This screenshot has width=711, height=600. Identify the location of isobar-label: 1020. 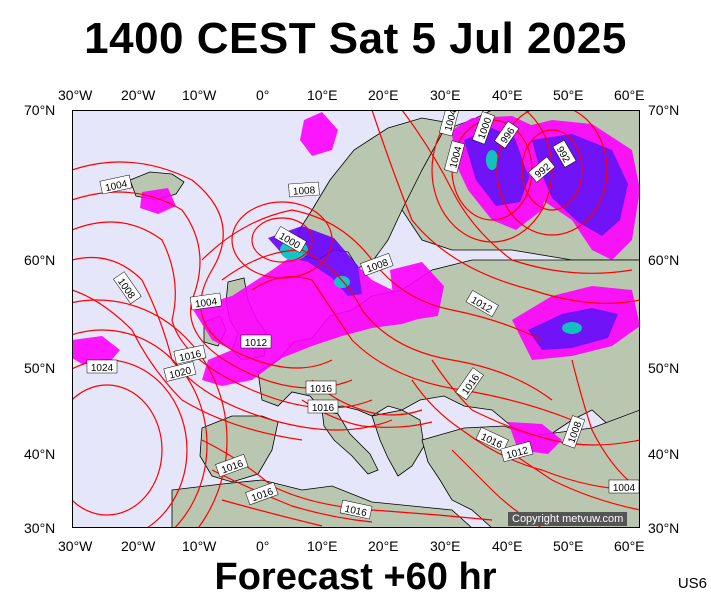
(180, 373).